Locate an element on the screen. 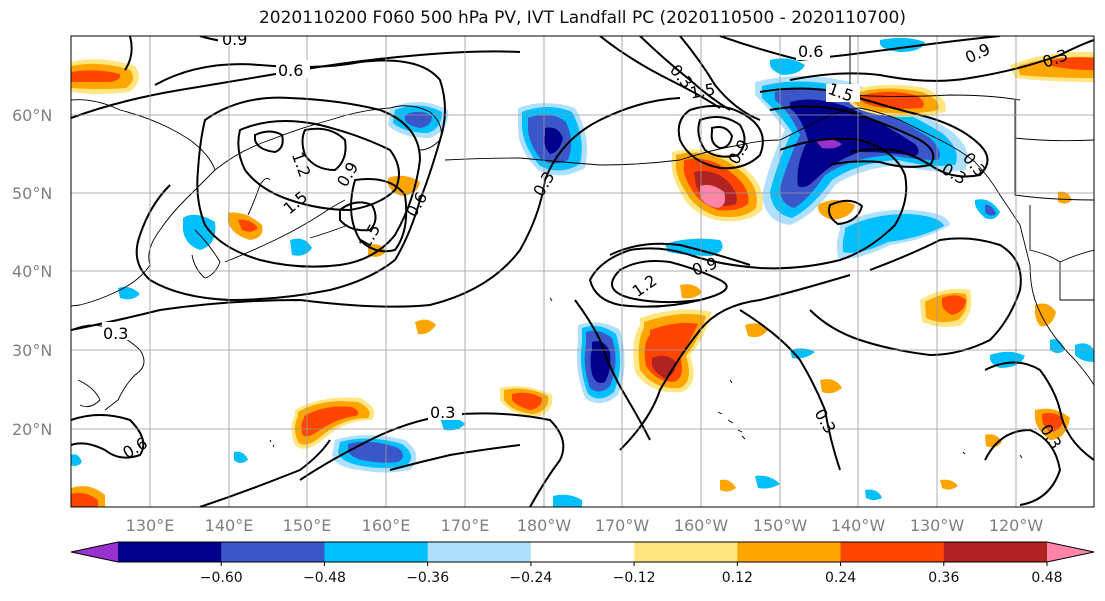  colorbar-tick-label: −0.60 is located at coordinates (221, 578).